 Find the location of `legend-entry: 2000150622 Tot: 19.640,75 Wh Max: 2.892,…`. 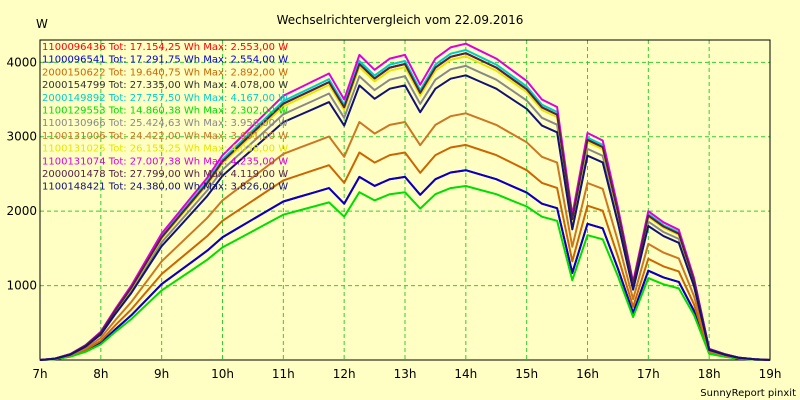

legend-entry: 2000150622 Tot: 19.640,75 Wh Max: 2.892,… is located at coordinates (165, 72).